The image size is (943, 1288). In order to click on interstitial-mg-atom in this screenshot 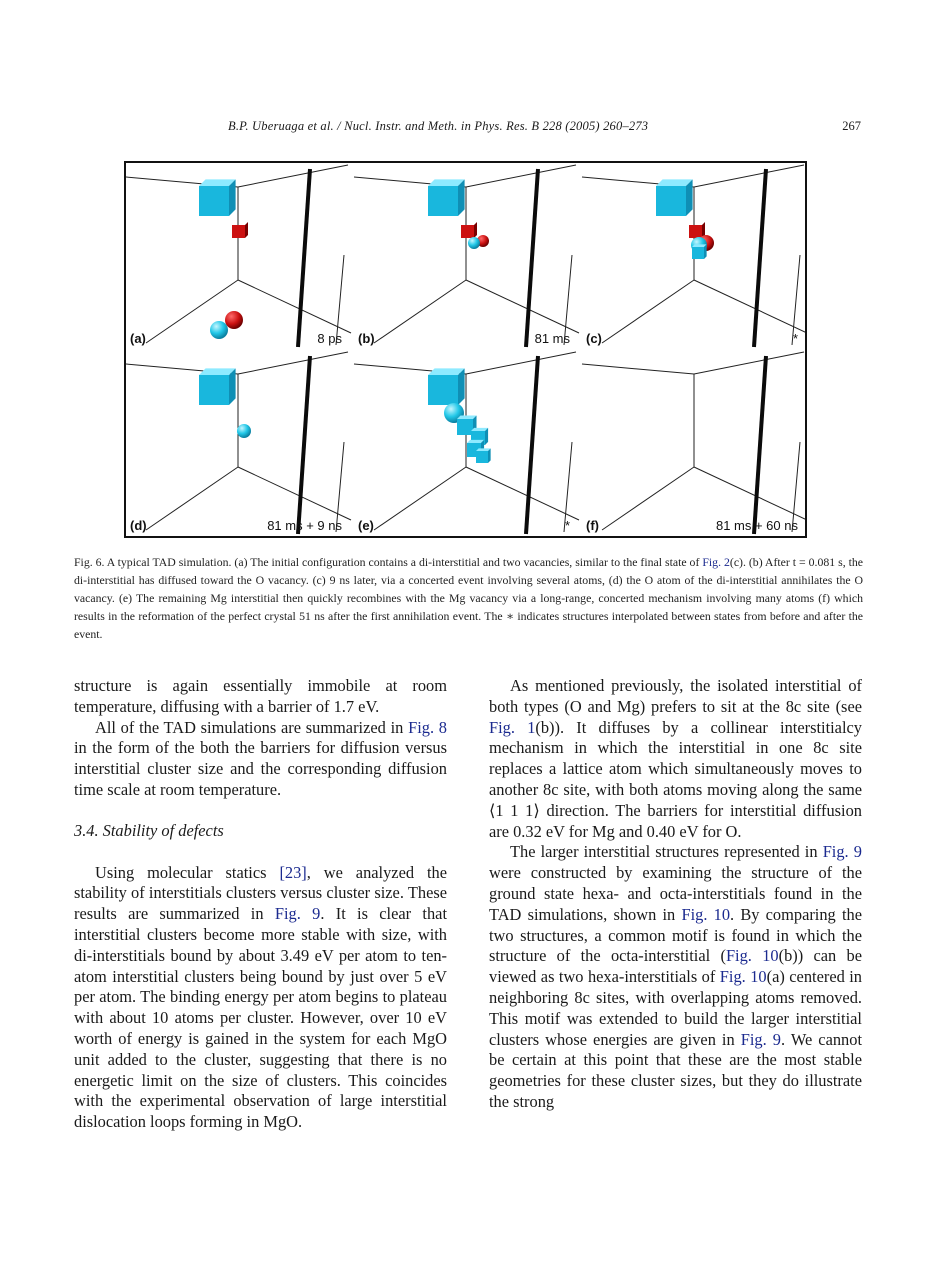, I will do `click(219, 330)`.